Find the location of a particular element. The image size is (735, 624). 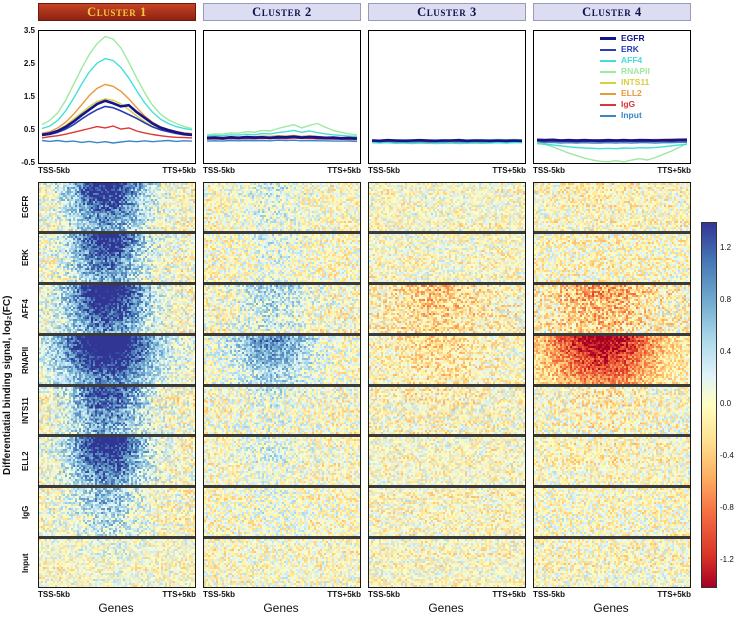

colorbar-tick: 0.0 is located at coordinates (726, 403).